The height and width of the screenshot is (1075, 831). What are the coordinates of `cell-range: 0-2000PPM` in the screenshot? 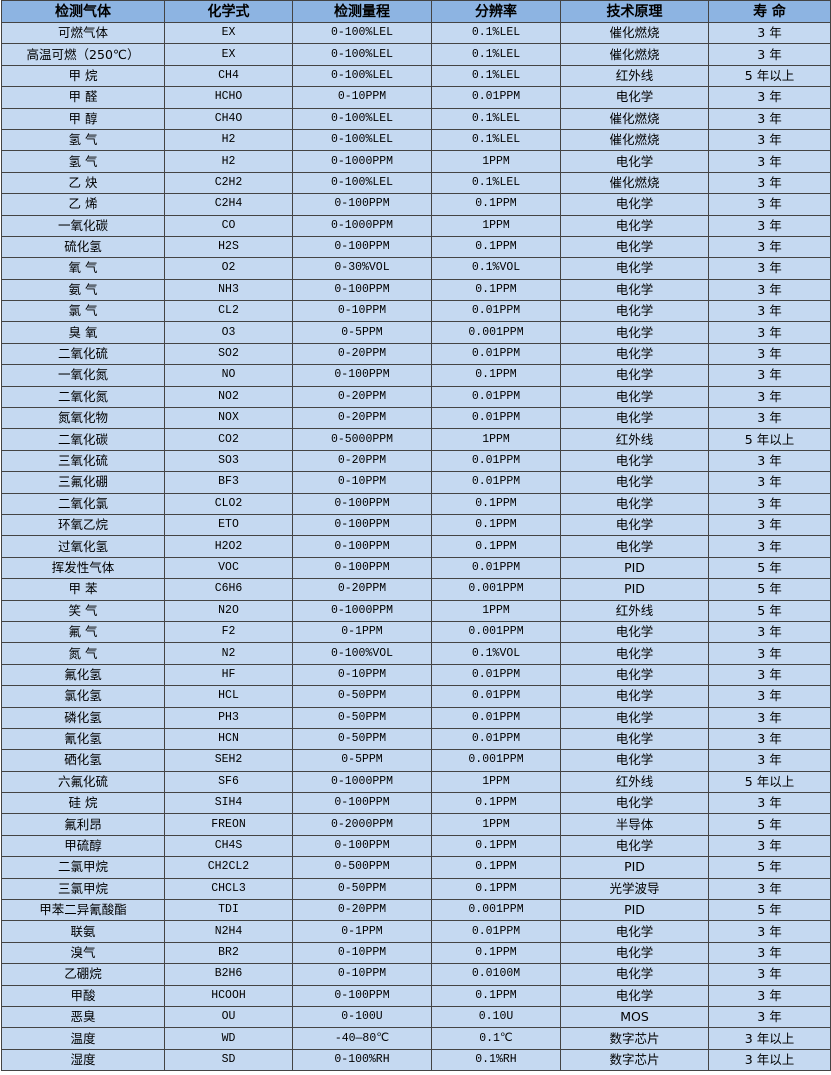 It's located at (362, 824).